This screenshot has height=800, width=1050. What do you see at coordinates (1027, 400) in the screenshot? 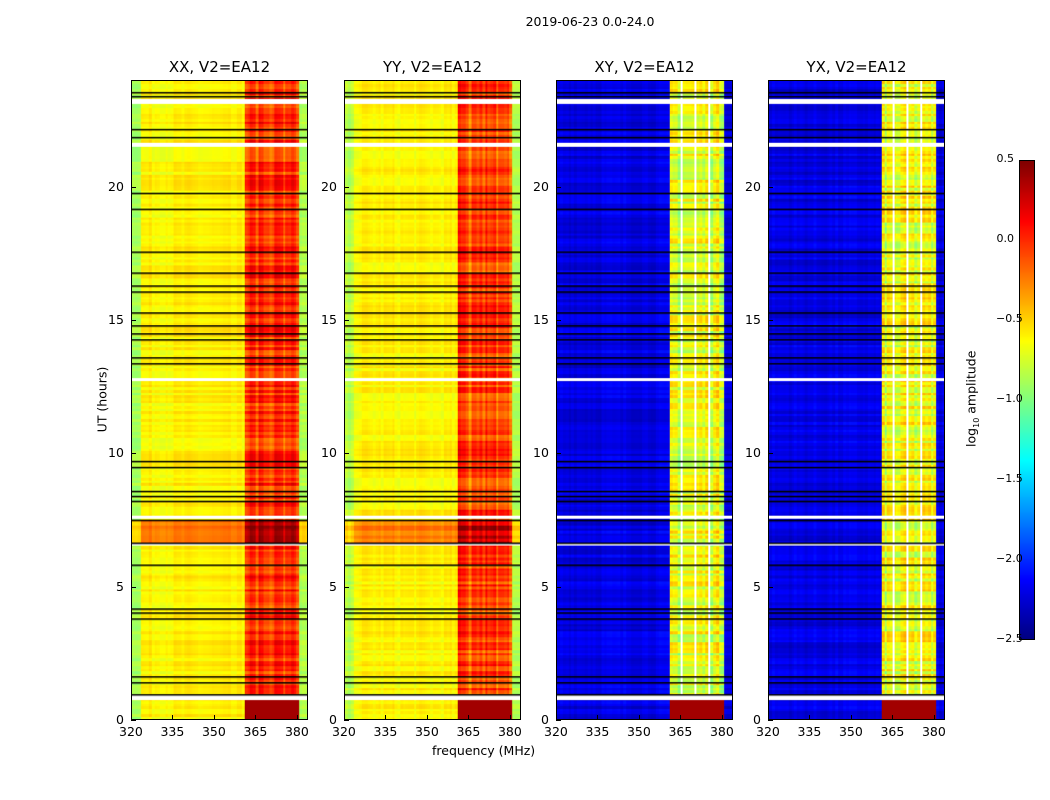
I see `colorbar` at bounding box center [1027, 400].